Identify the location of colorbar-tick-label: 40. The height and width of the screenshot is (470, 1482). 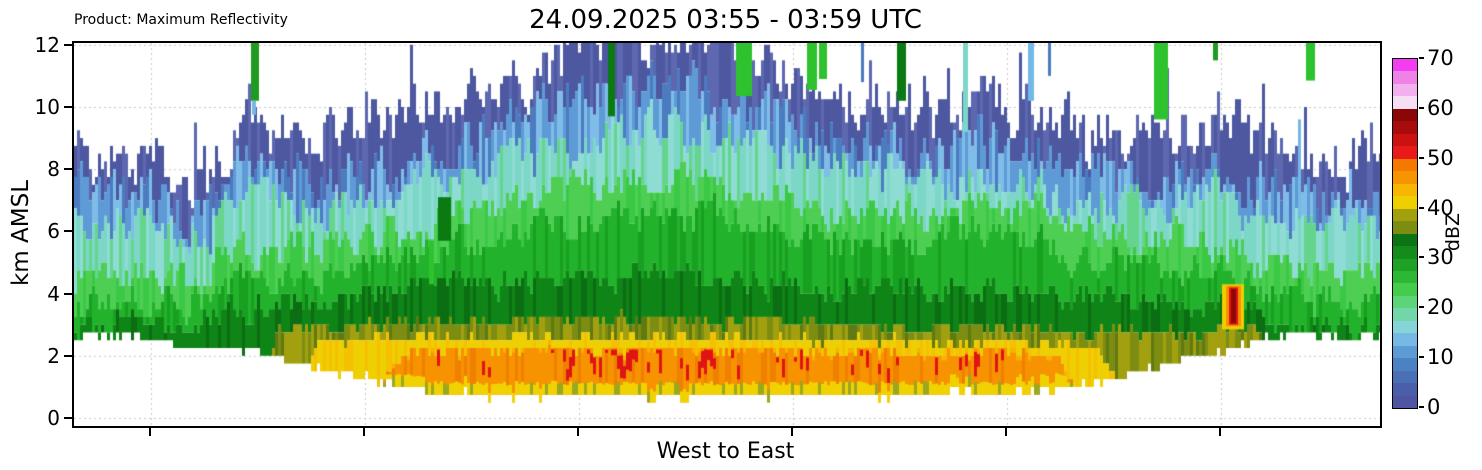
(1440, 207).